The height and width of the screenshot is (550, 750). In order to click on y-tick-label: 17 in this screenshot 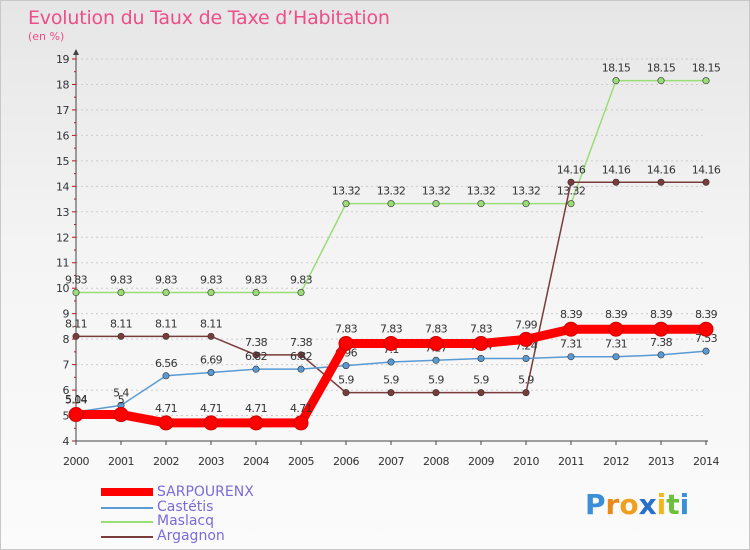, I will do `click(62, 110)`.